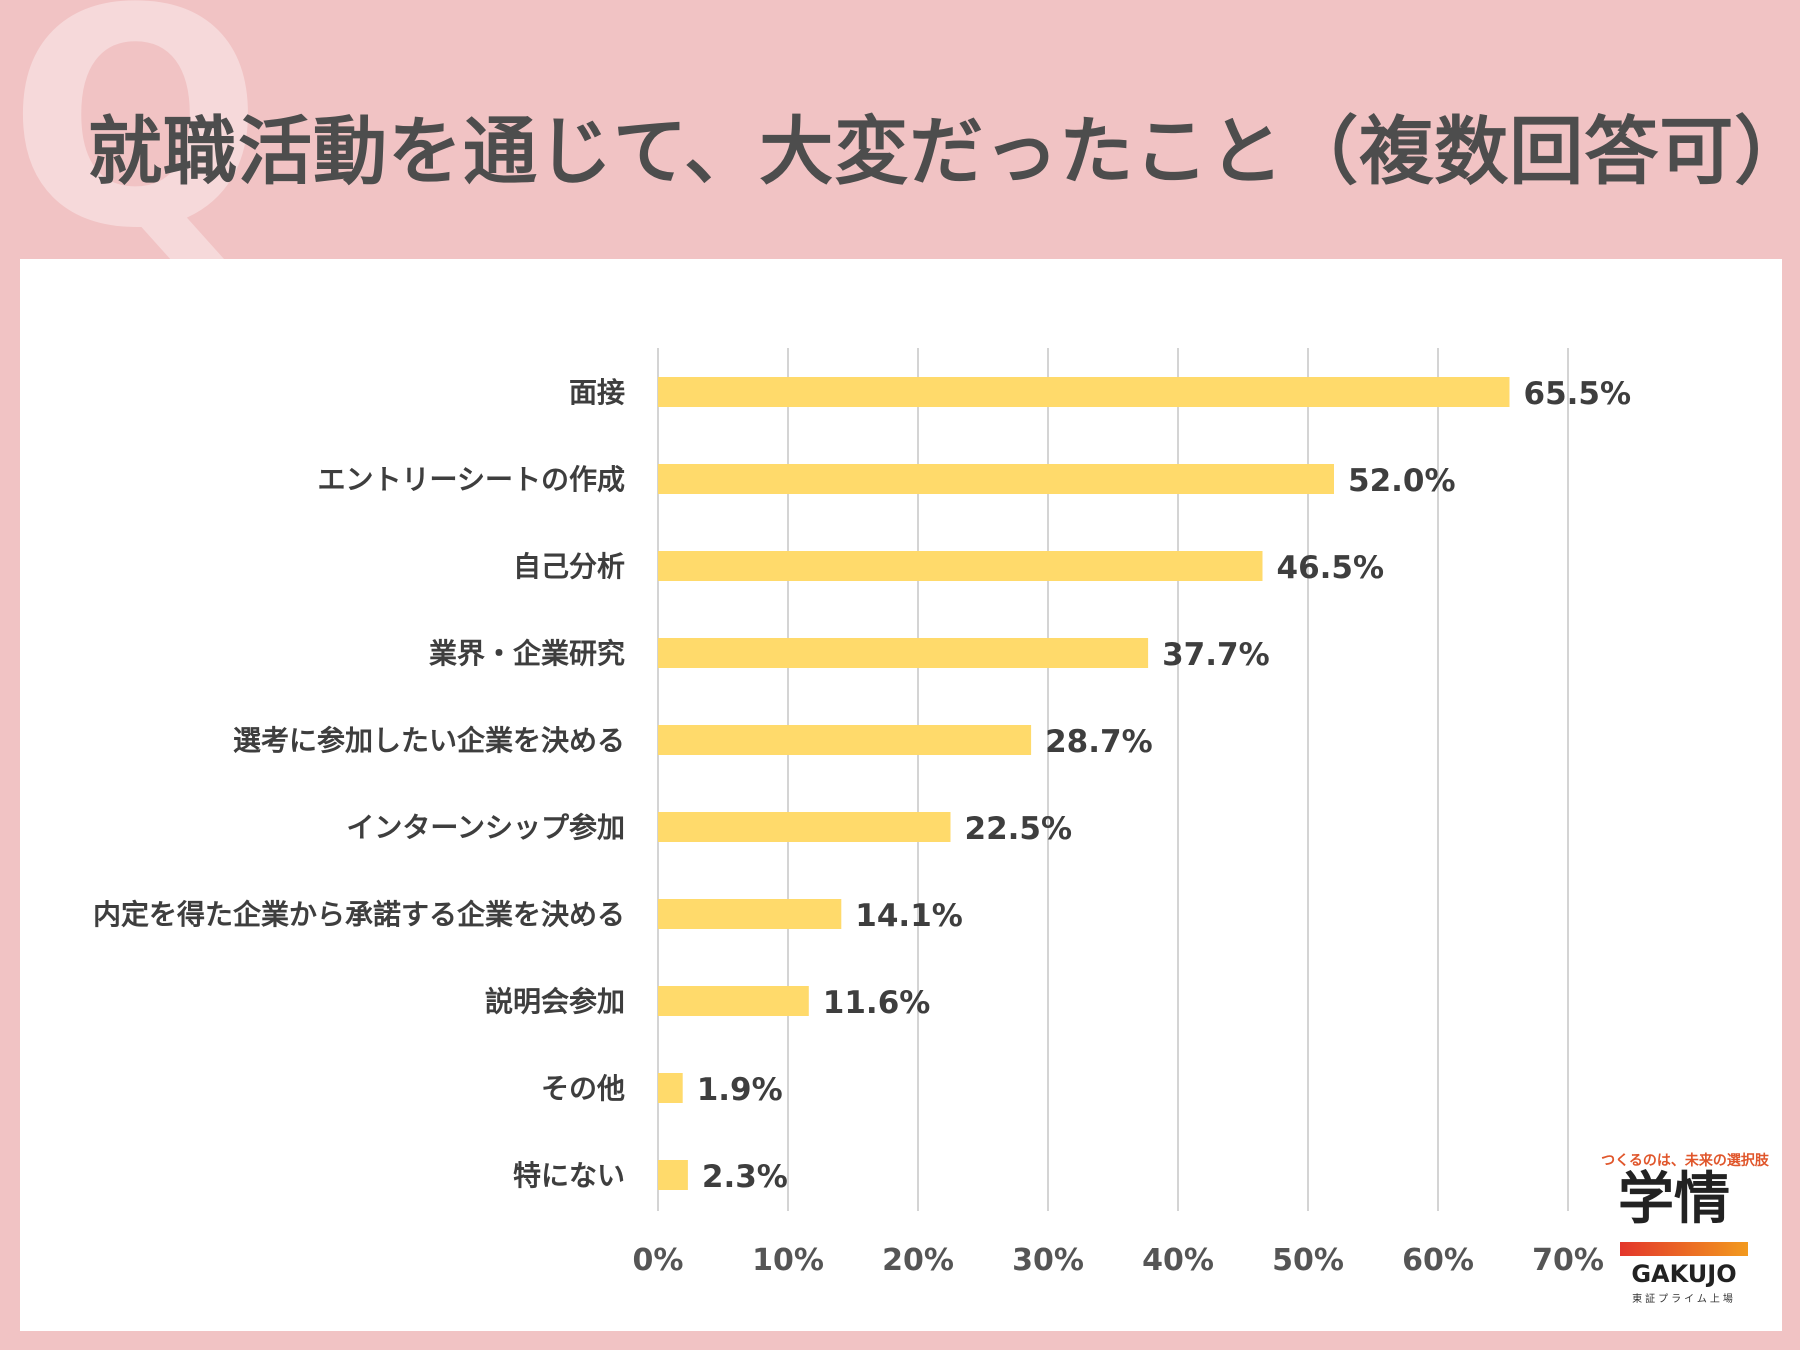 The image size is (1800, 1350). Describe the element at coordinates (429, 740) in the screenshot. I see `category-label: 選考に参加したい企業を決める` at that location.